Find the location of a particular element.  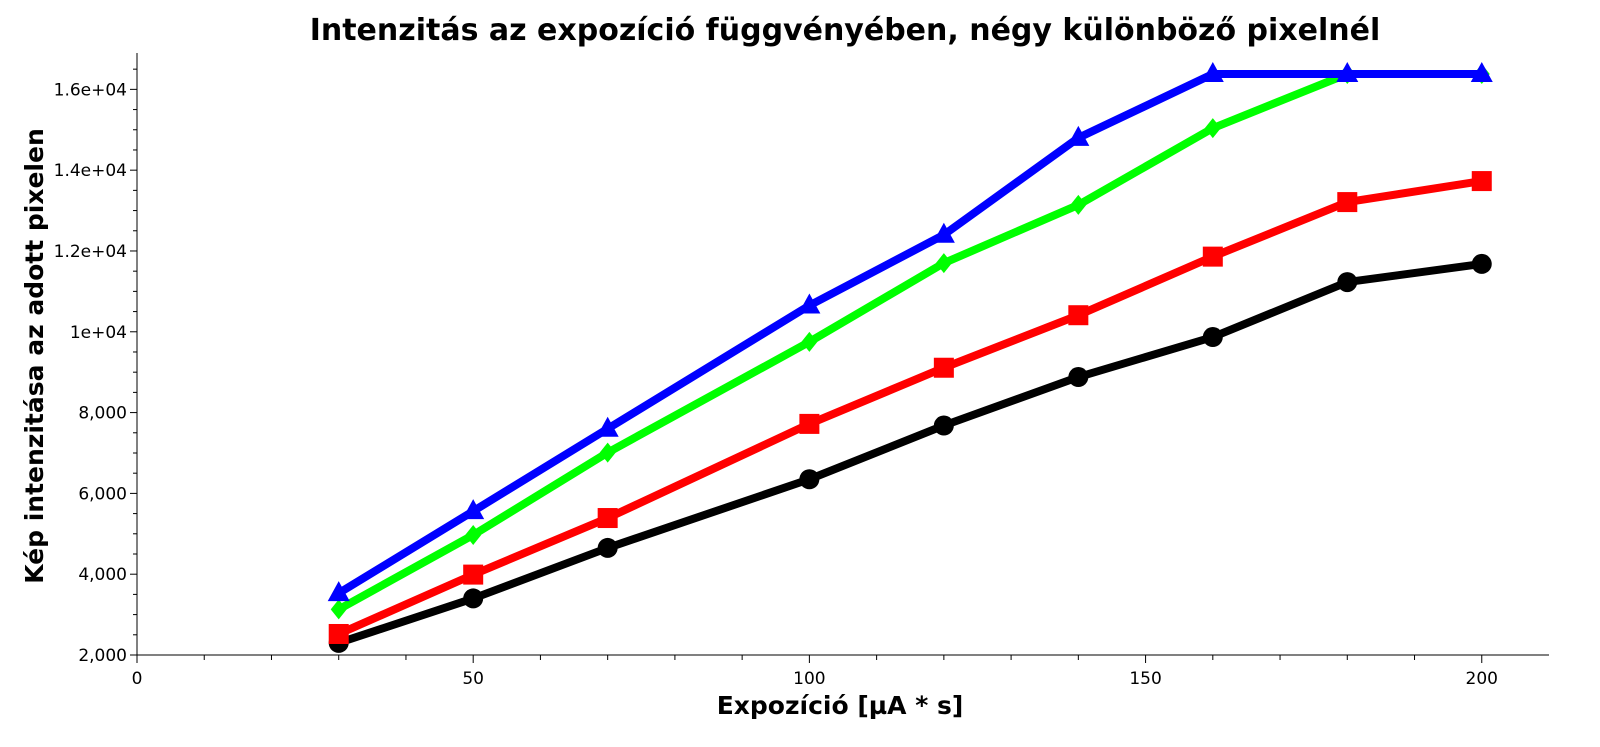

y-tick-label: 1.4e+04 is located at coordinates (90, 171).